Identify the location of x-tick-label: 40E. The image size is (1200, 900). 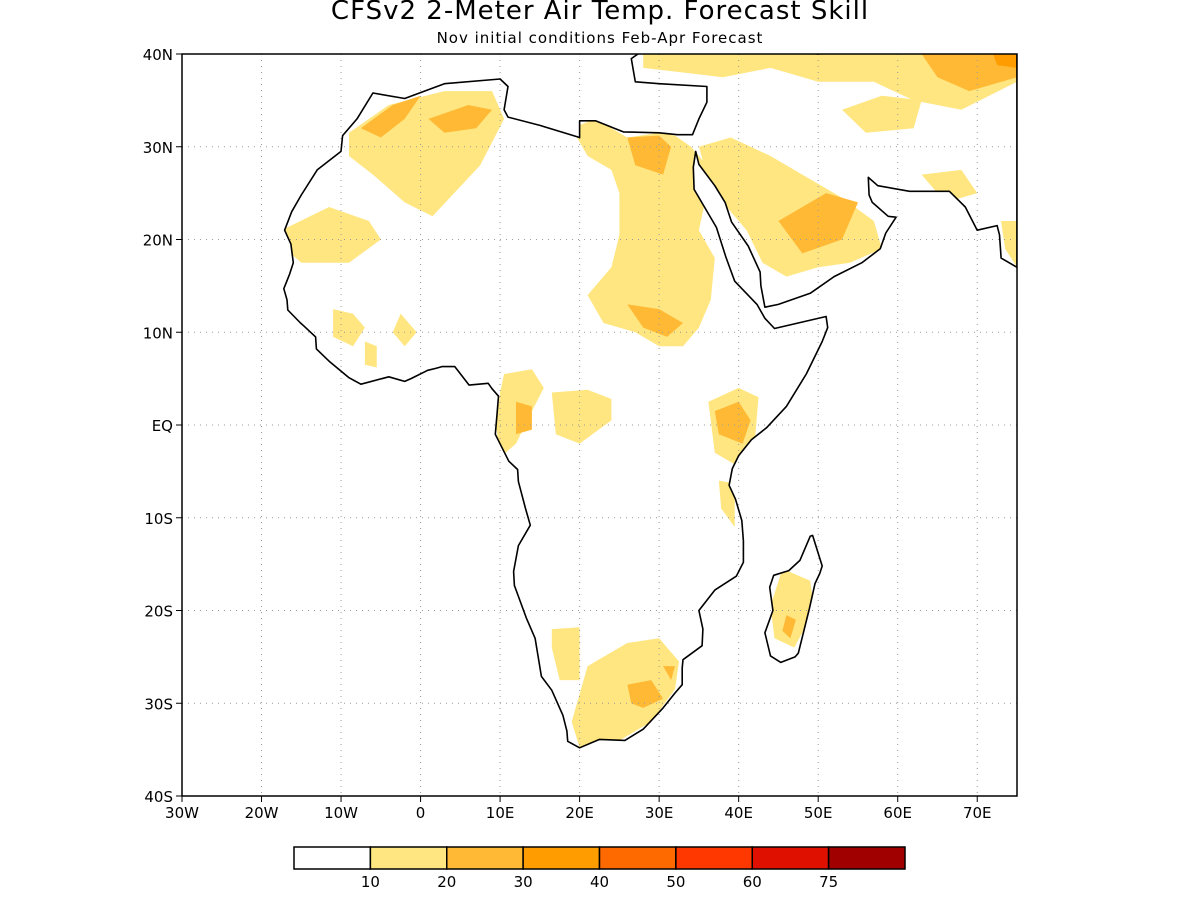
(738, 813).